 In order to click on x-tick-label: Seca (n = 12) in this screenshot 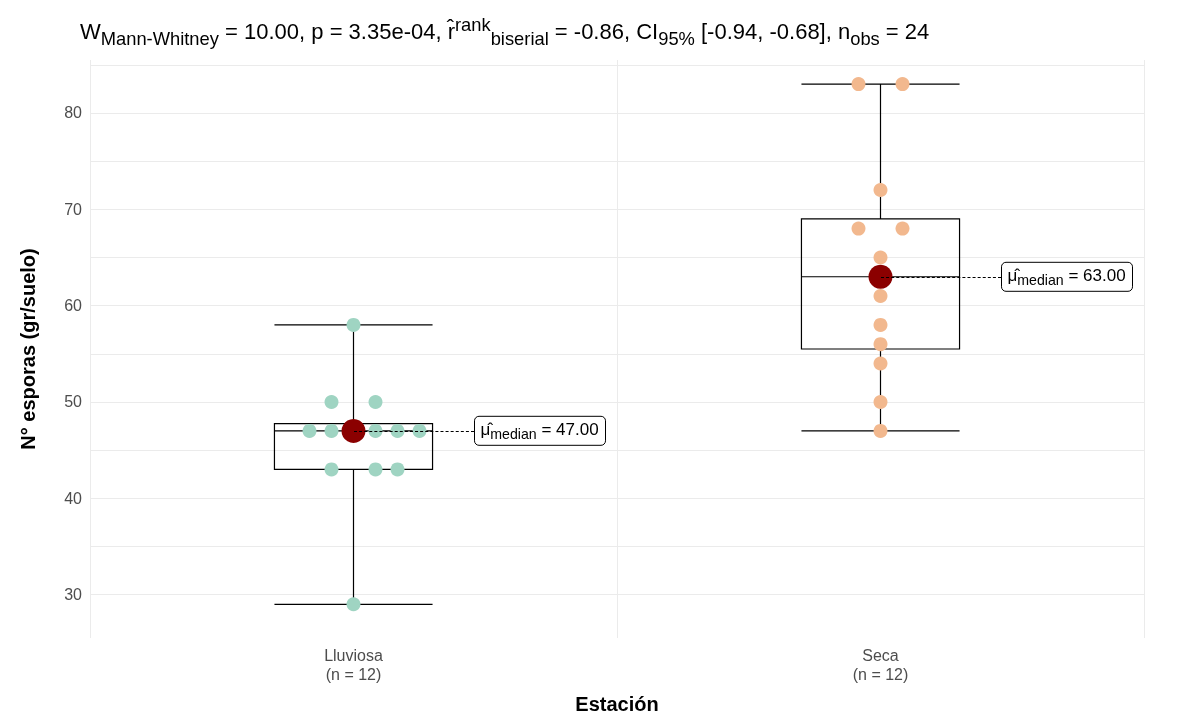, I will do `click(880, 665)`.